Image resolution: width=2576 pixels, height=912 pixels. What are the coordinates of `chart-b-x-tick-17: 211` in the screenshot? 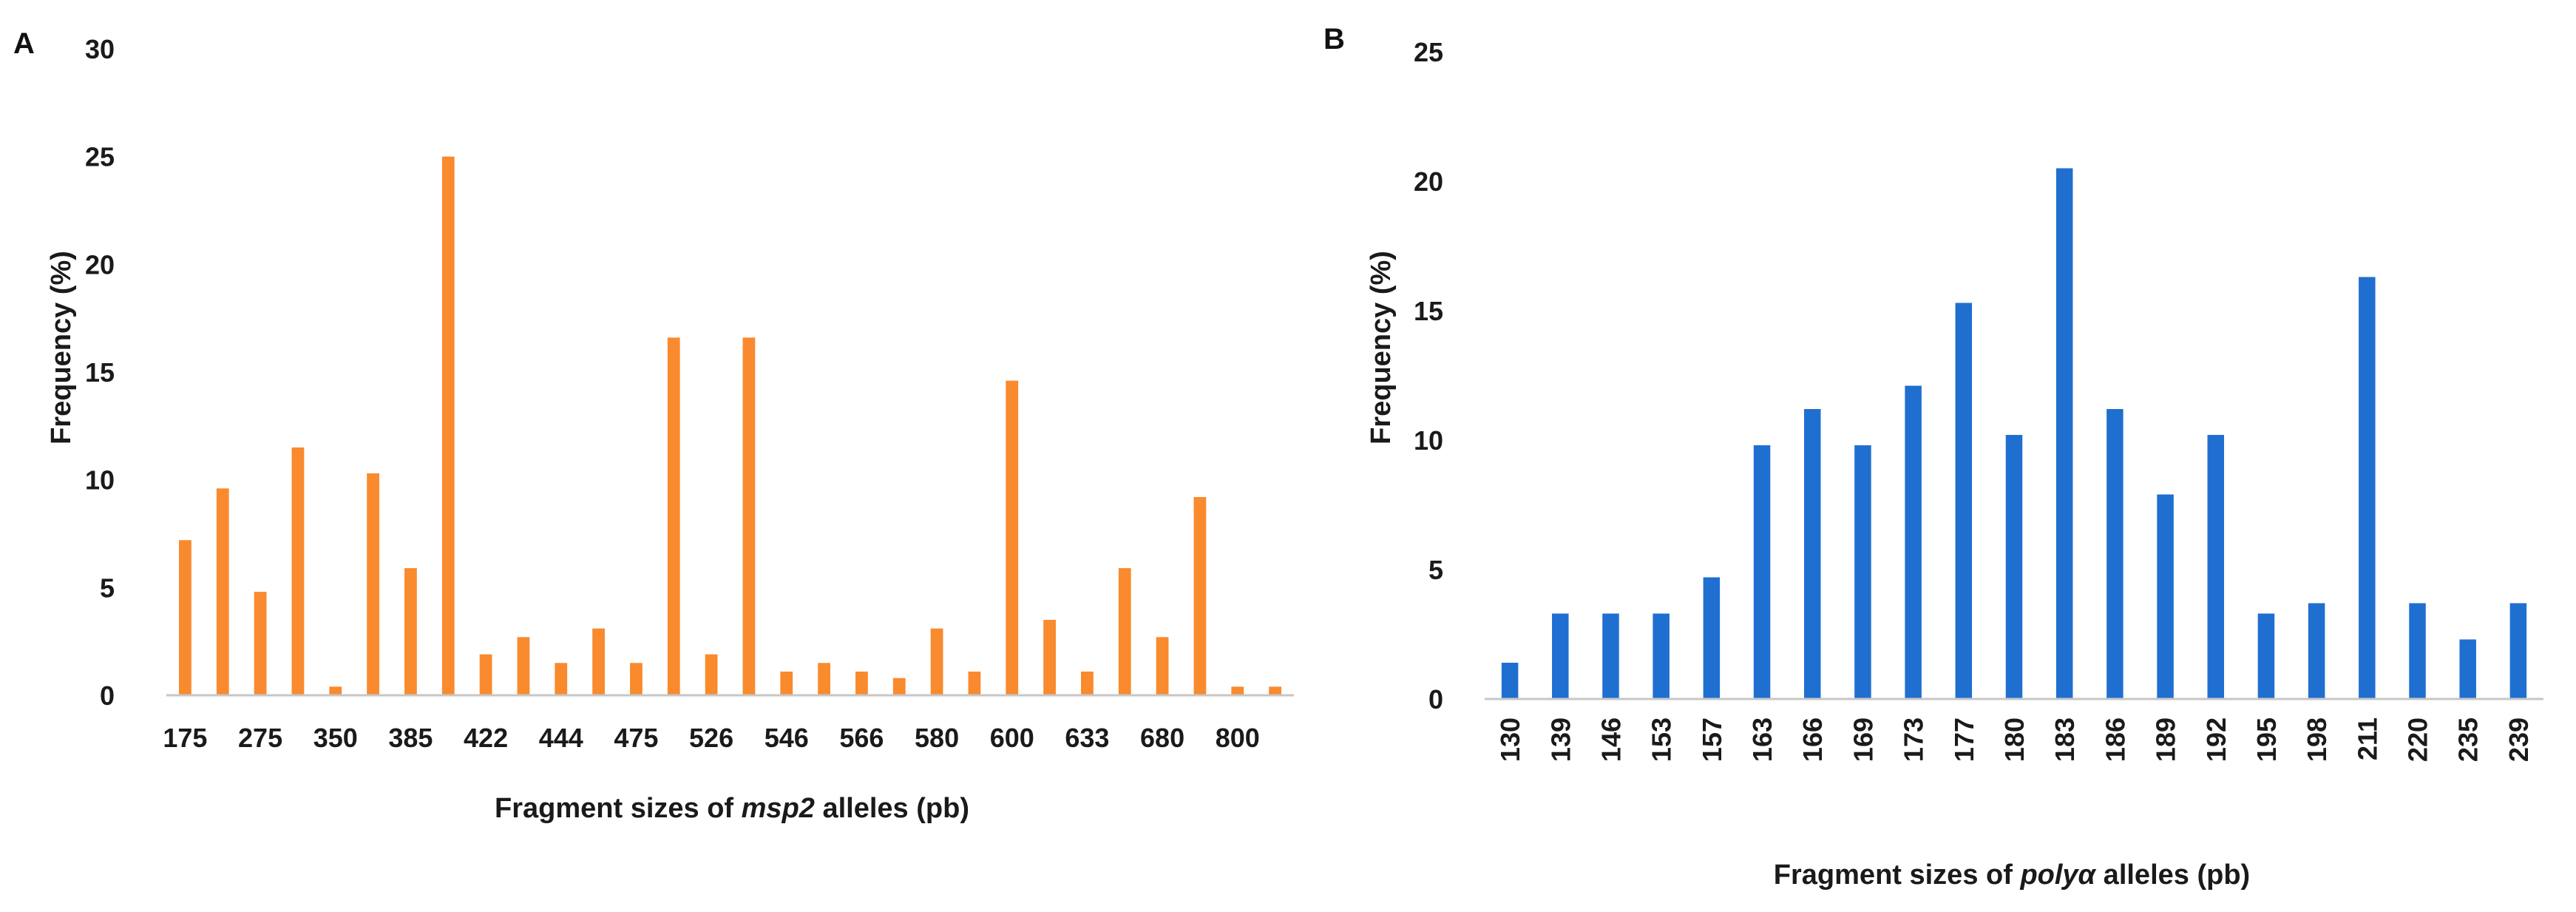 It's located at (2367, 738).